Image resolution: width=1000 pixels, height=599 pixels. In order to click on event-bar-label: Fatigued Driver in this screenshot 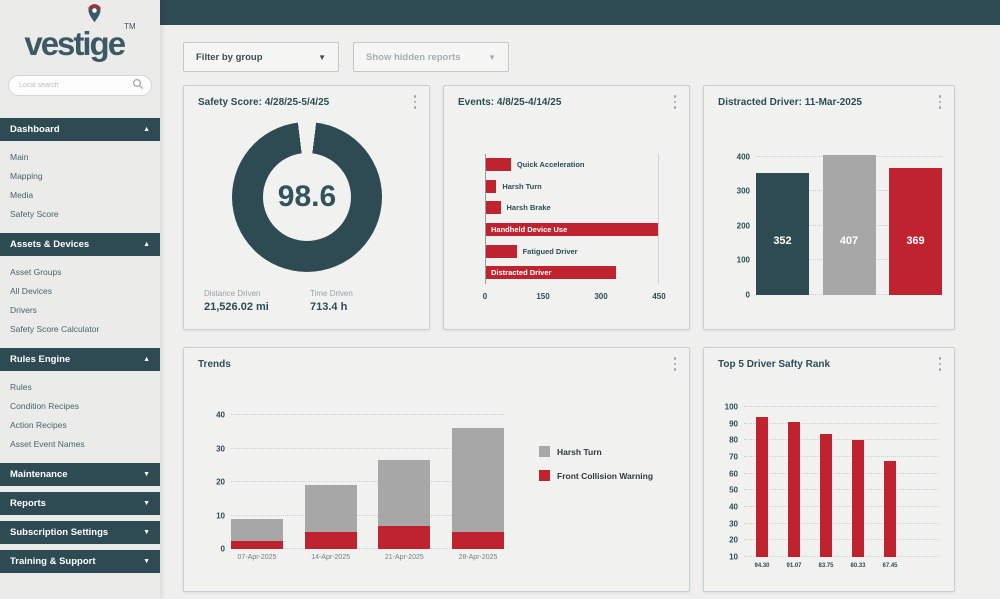, I will do `click(550, 251)`.